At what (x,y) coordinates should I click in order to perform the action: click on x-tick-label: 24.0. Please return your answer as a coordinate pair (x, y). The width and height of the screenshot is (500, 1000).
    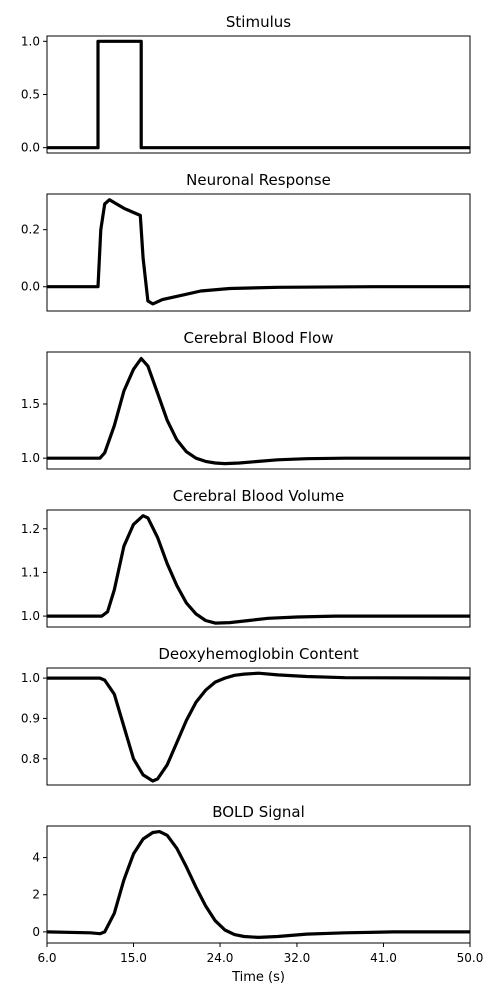
    Looking at the image, I should click on (220, 958).